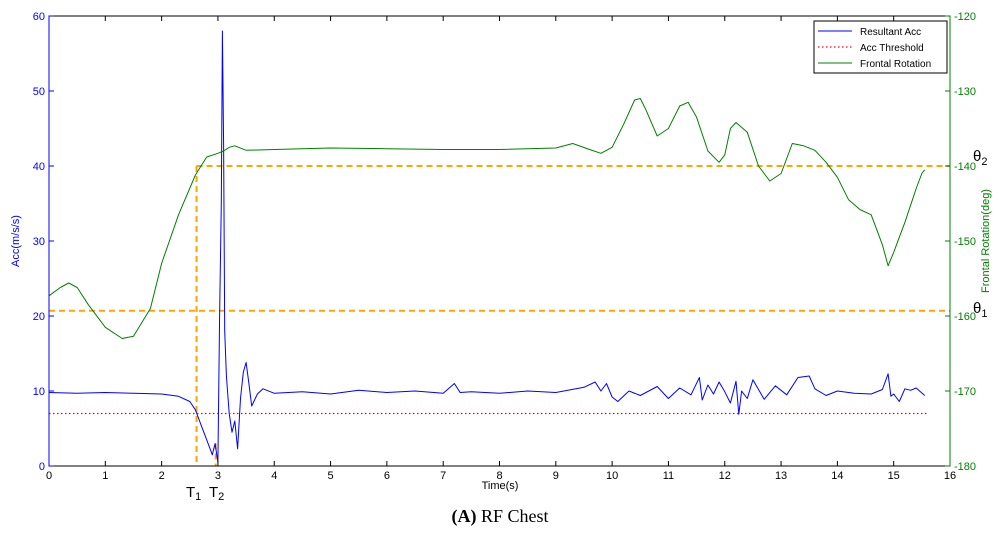 This screenshot has height=533, width=1000. I want to click on svg-text: T1, so click(193, 493).